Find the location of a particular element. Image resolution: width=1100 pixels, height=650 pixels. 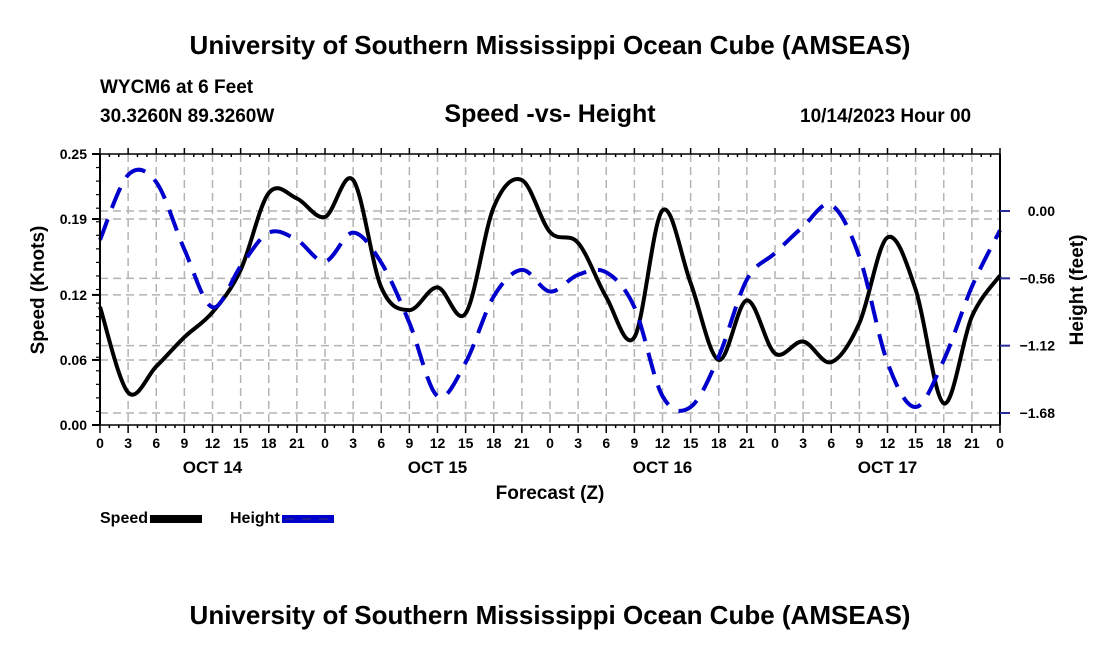

legend-item-speed: Speed is located at coordinates (151, 519).